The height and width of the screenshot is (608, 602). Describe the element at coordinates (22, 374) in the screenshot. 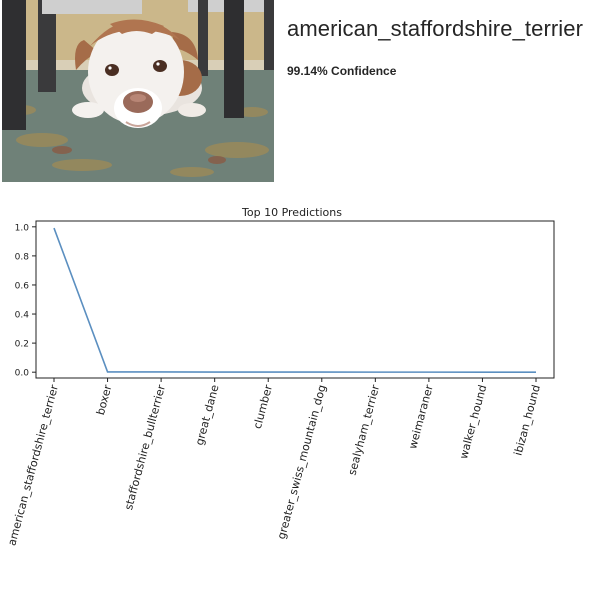

I see `y-tick-label: 0.0` at that location.